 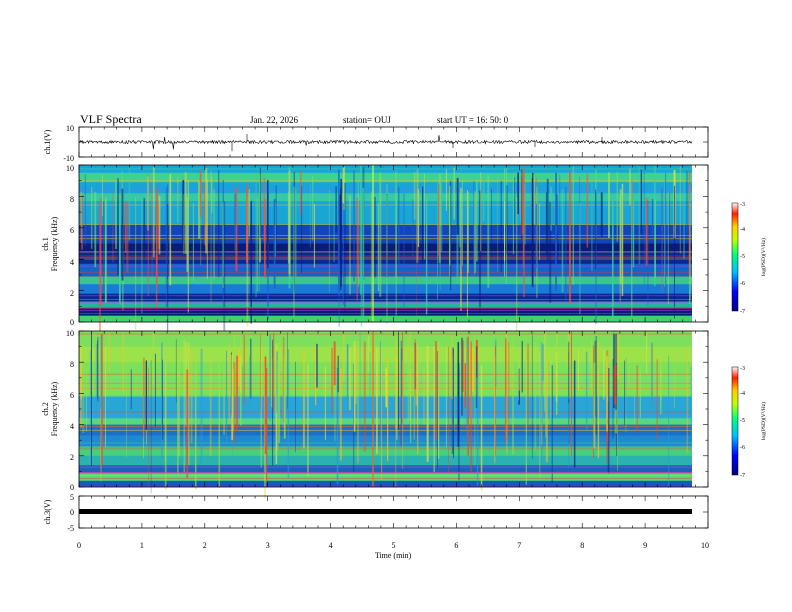 I want to click on ch1-ytick-8: 8, so click(x=72, y=199).